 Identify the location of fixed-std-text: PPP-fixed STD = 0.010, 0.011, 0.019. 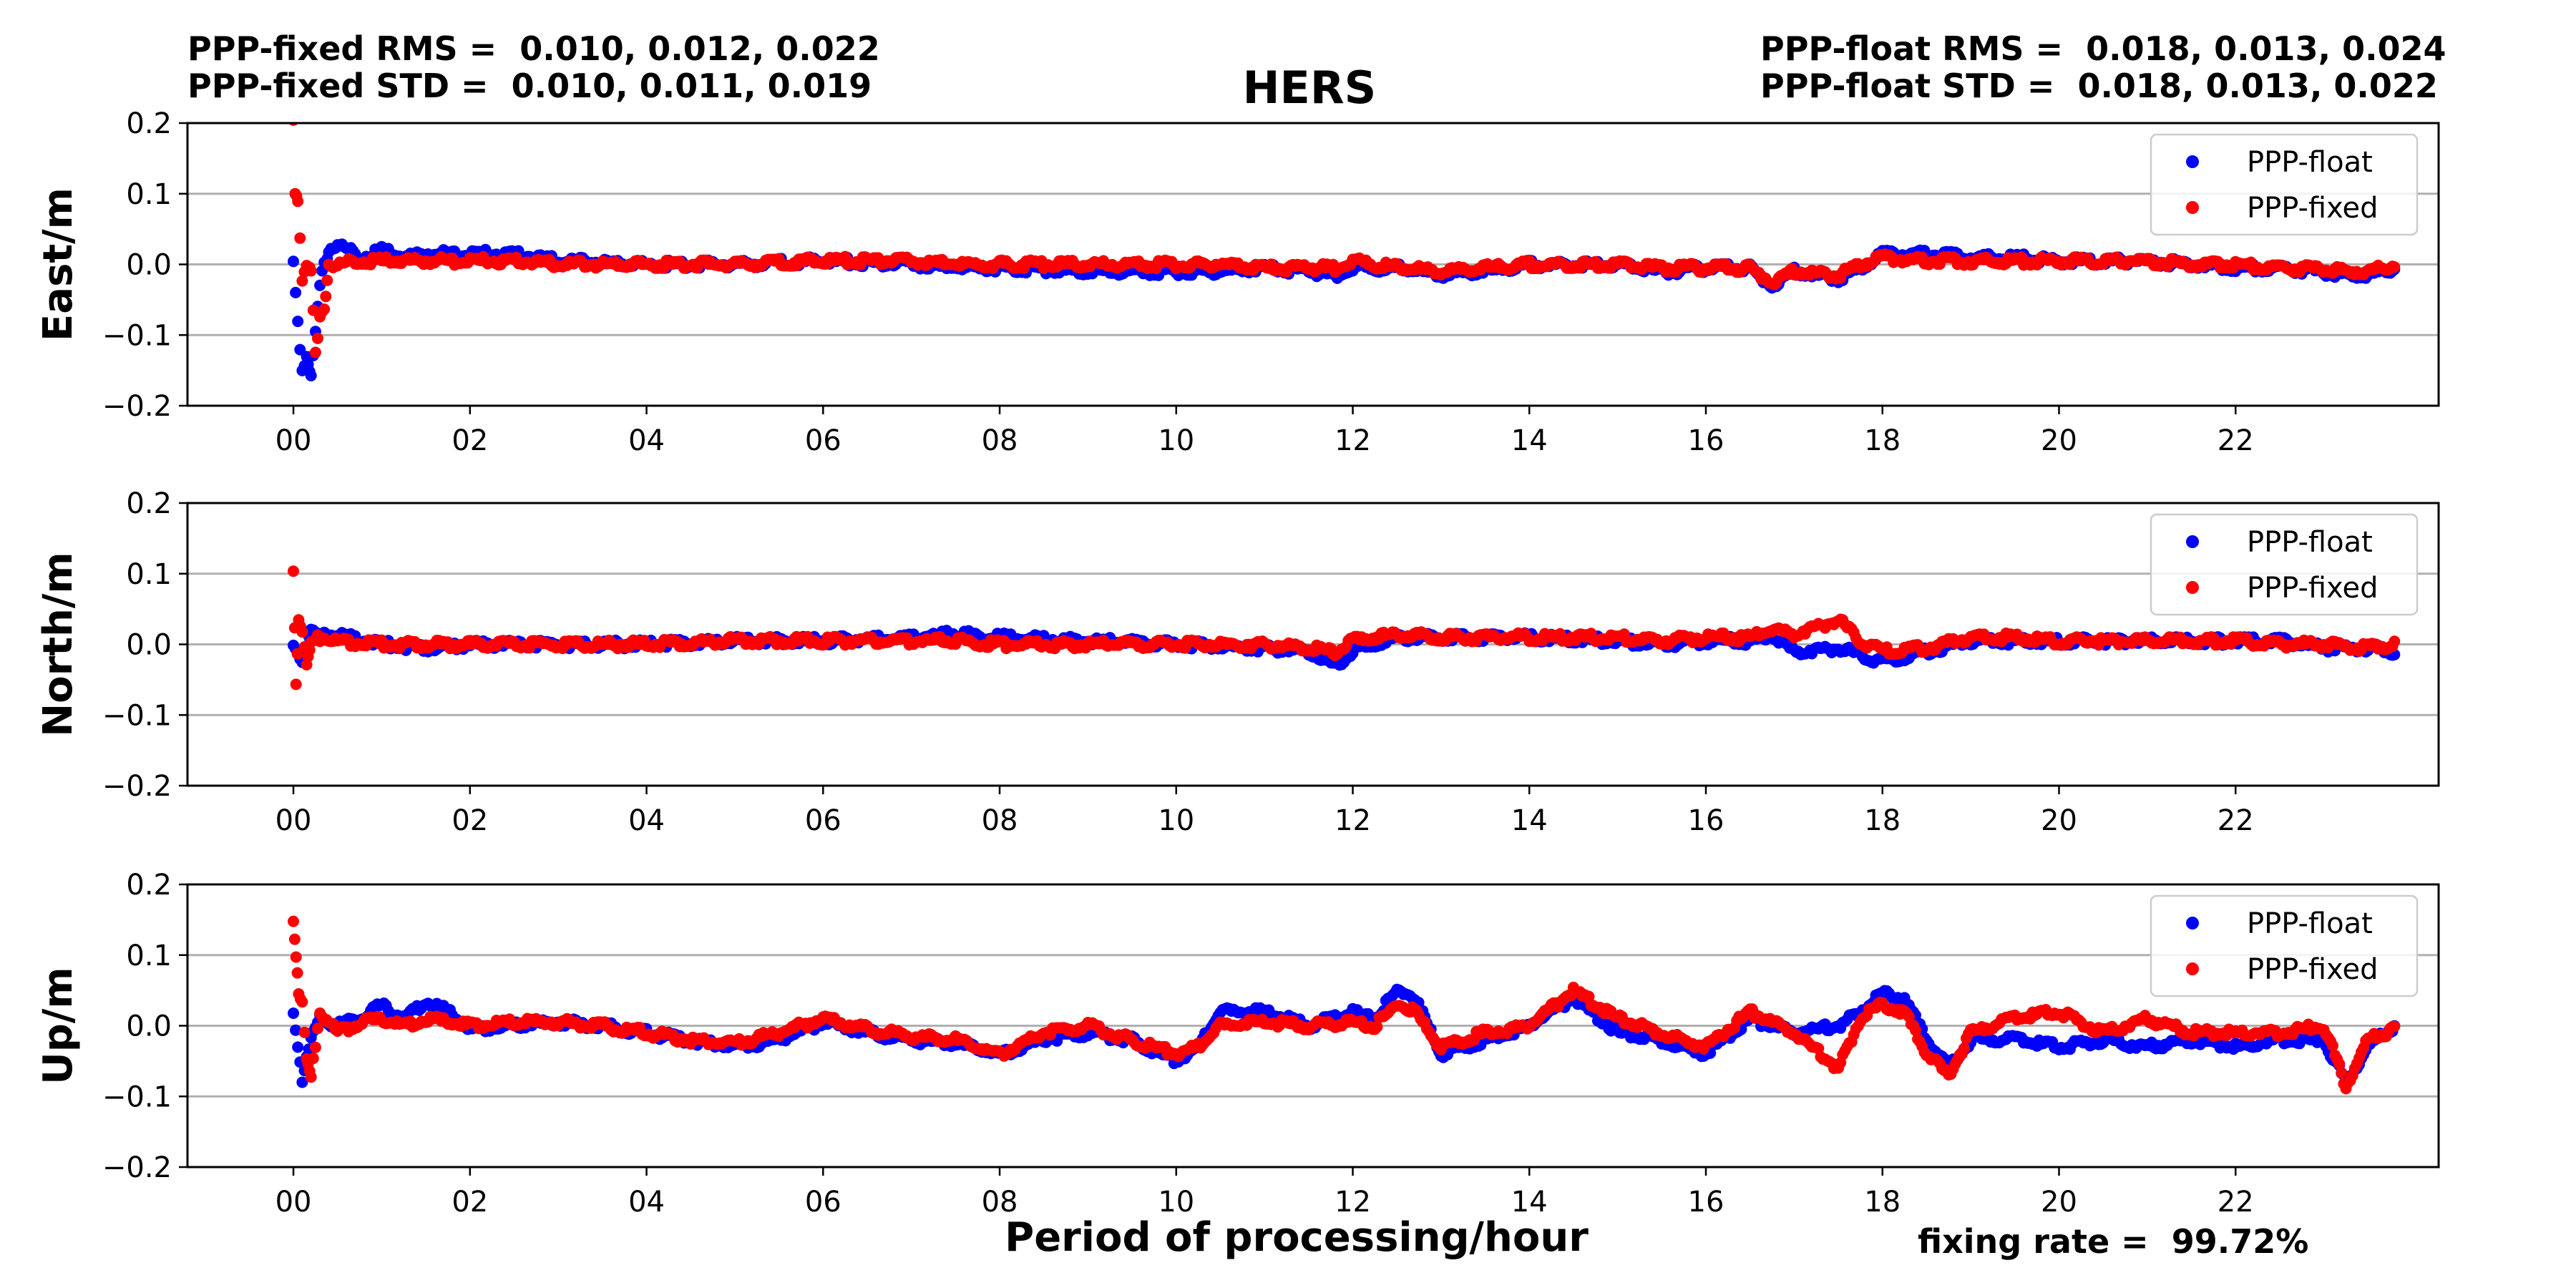
(529, 86).